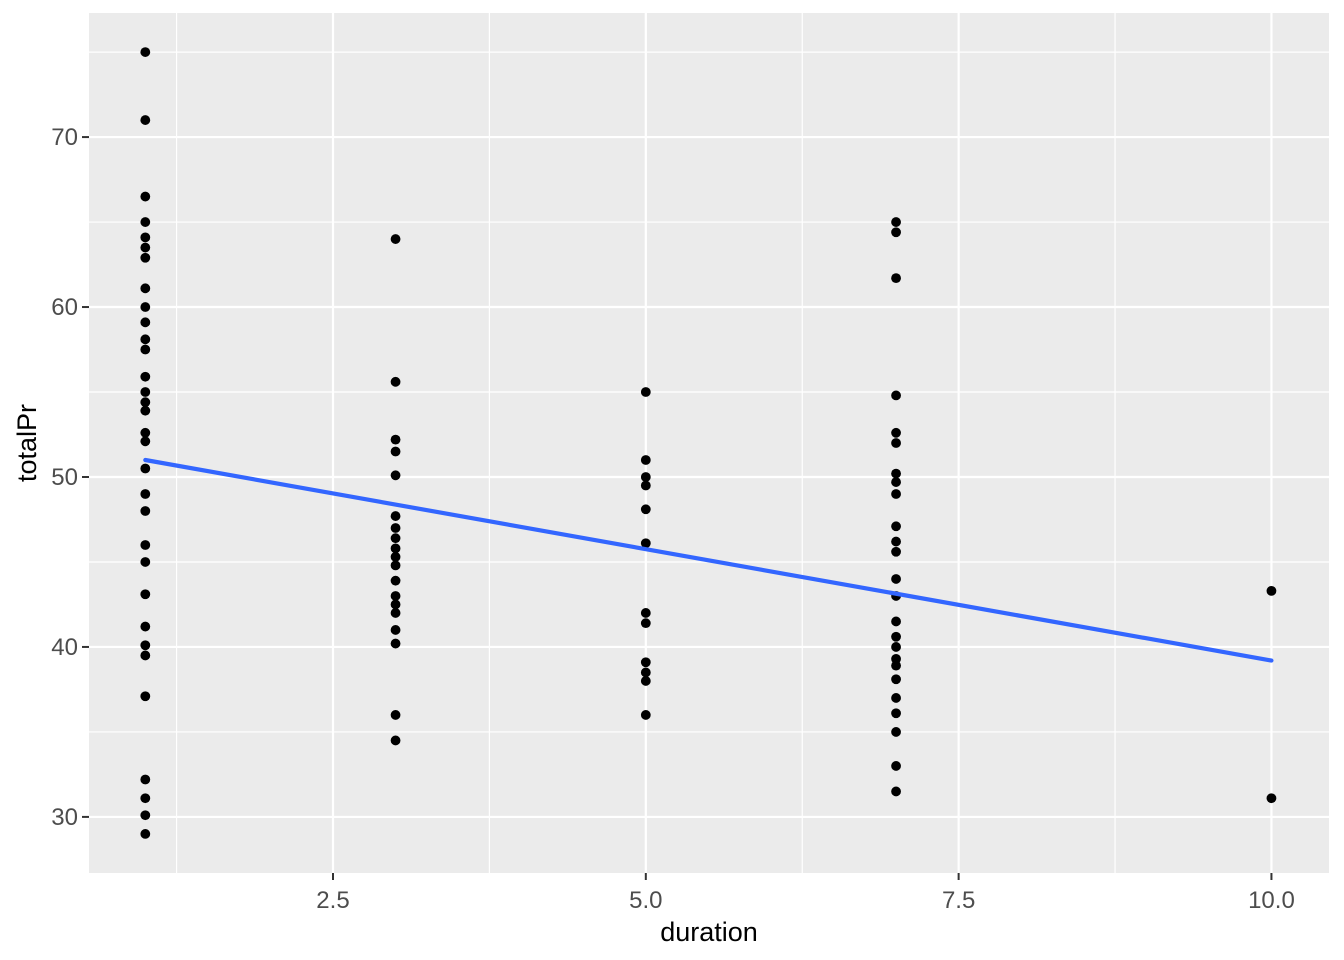 This screenshot has height=960, width=1344. Describe the element at coordinates (332, 900) in the screenshot. I see `x-tick-label: 2.5` at that location.